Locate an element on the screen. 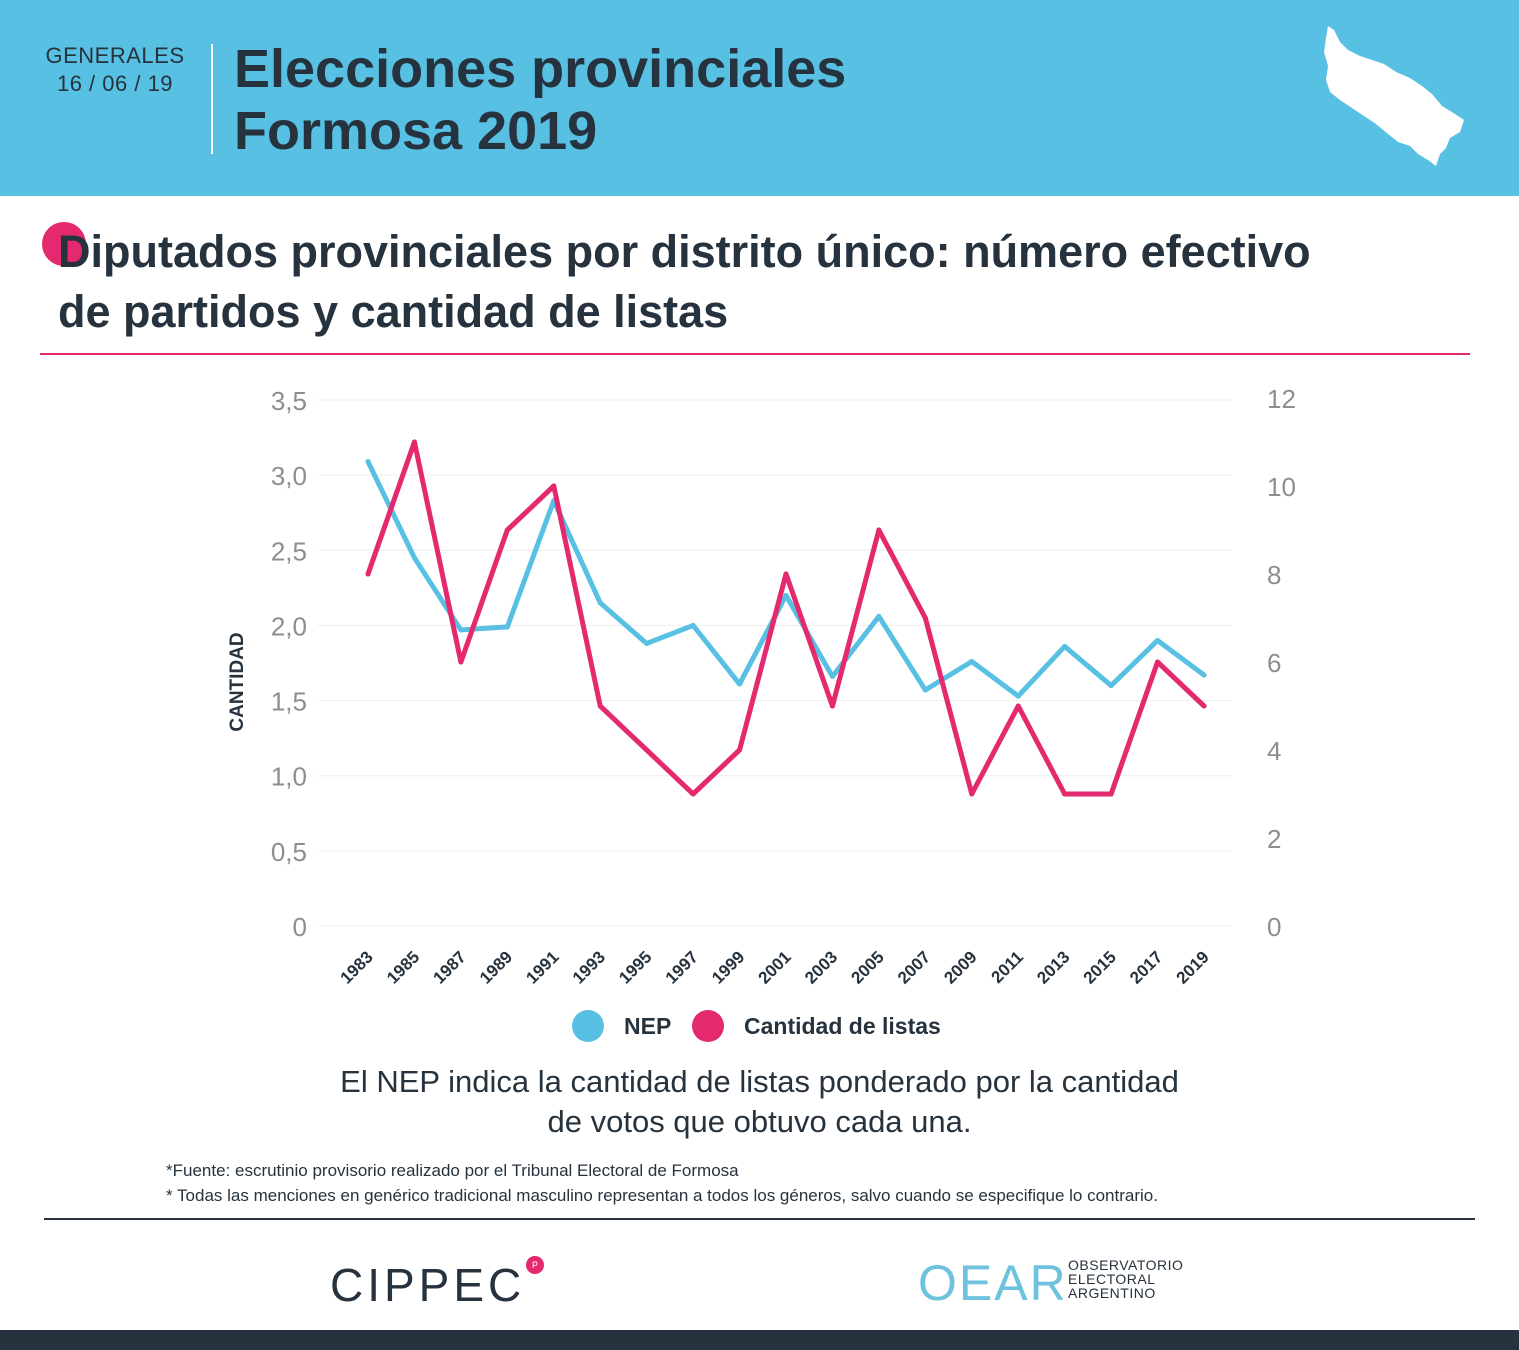 Image resolution: width=1519 pixels, height=1350 pixels. legend-label-nep: NEP is located at coordinates (648, 1026).